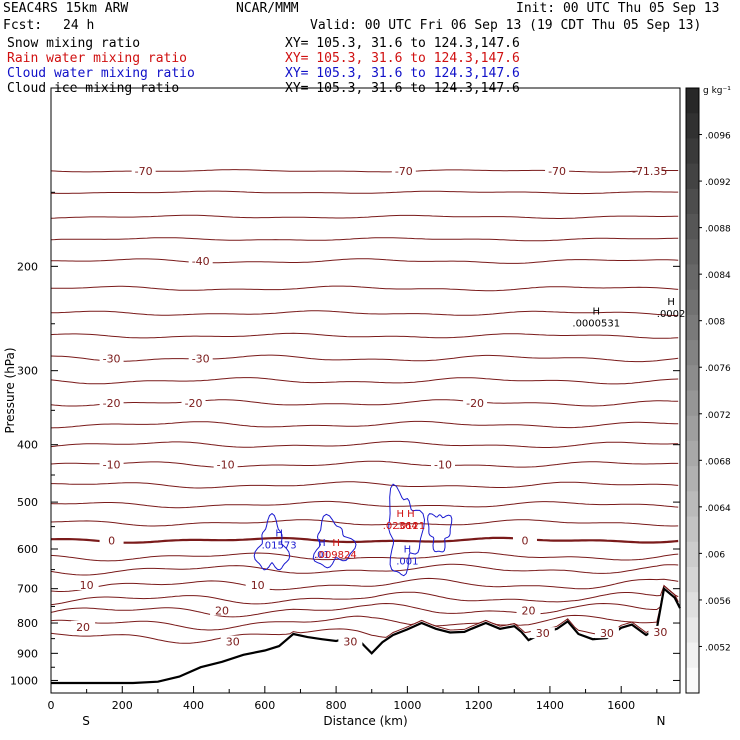 The height and width of the screenshot is (740, 740). What do you see at coordinates (366, 635) in the screenshot?
I see `terrain-layer` at bounding box center [366, 635].